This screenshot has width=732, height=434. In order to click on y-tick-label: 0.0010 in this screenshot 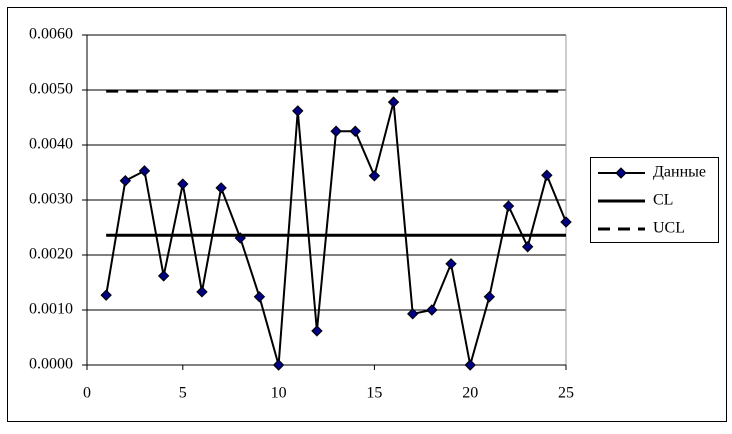, I will do `click(51, 309)`.